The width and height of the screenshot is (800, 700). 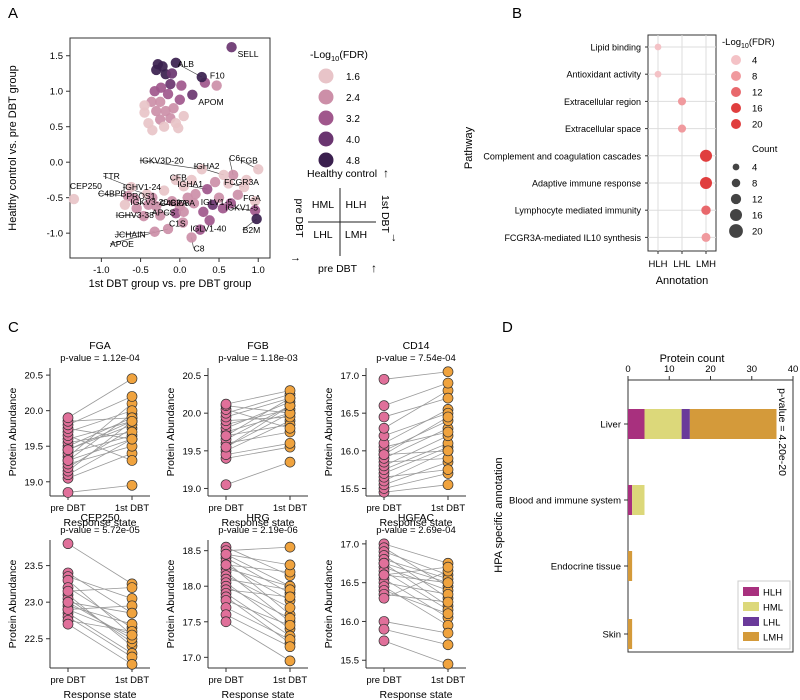 What do you see at coordinates (710, 369) in the screenshot?
I see `panel-d-xtick-label: 20` at bounding box center [710, 369].